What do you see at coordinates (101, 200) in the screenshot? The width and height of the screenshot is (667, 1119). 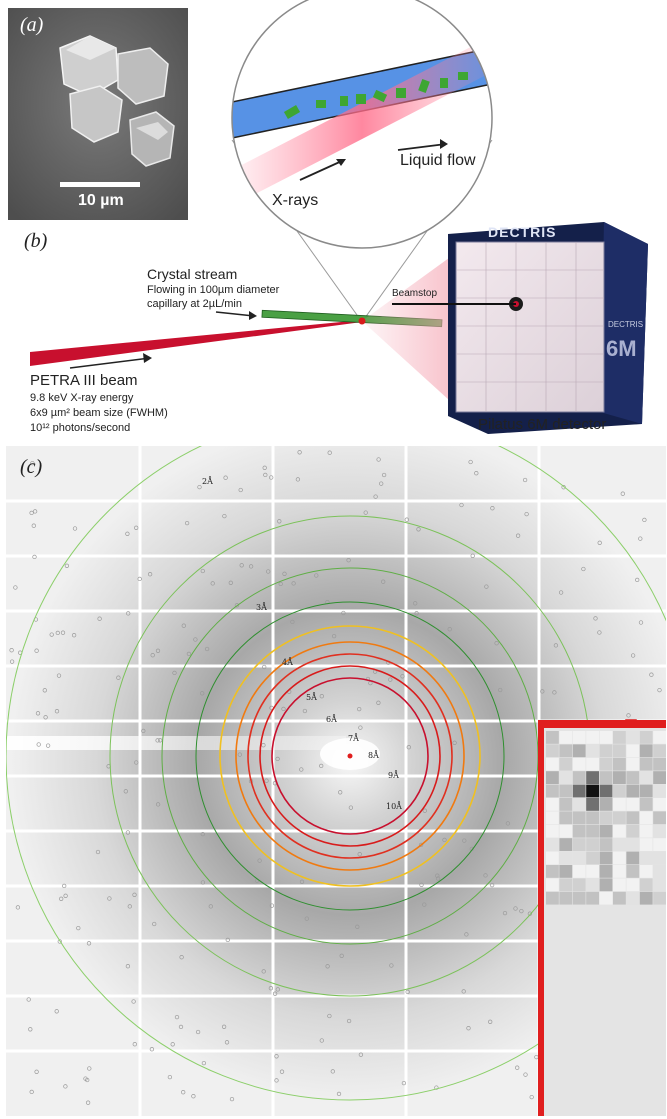 I see `scale-bar-label: 10 µm` at bounding box center [101, 200].